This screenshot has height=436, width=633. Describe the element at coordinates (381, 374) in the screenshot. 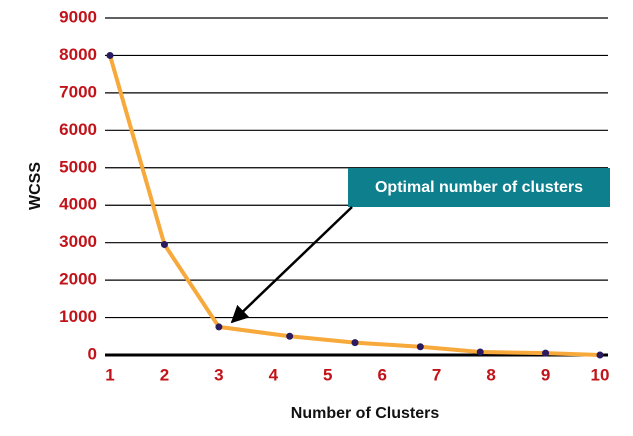

I see `x-tick-label: 6` at that location.